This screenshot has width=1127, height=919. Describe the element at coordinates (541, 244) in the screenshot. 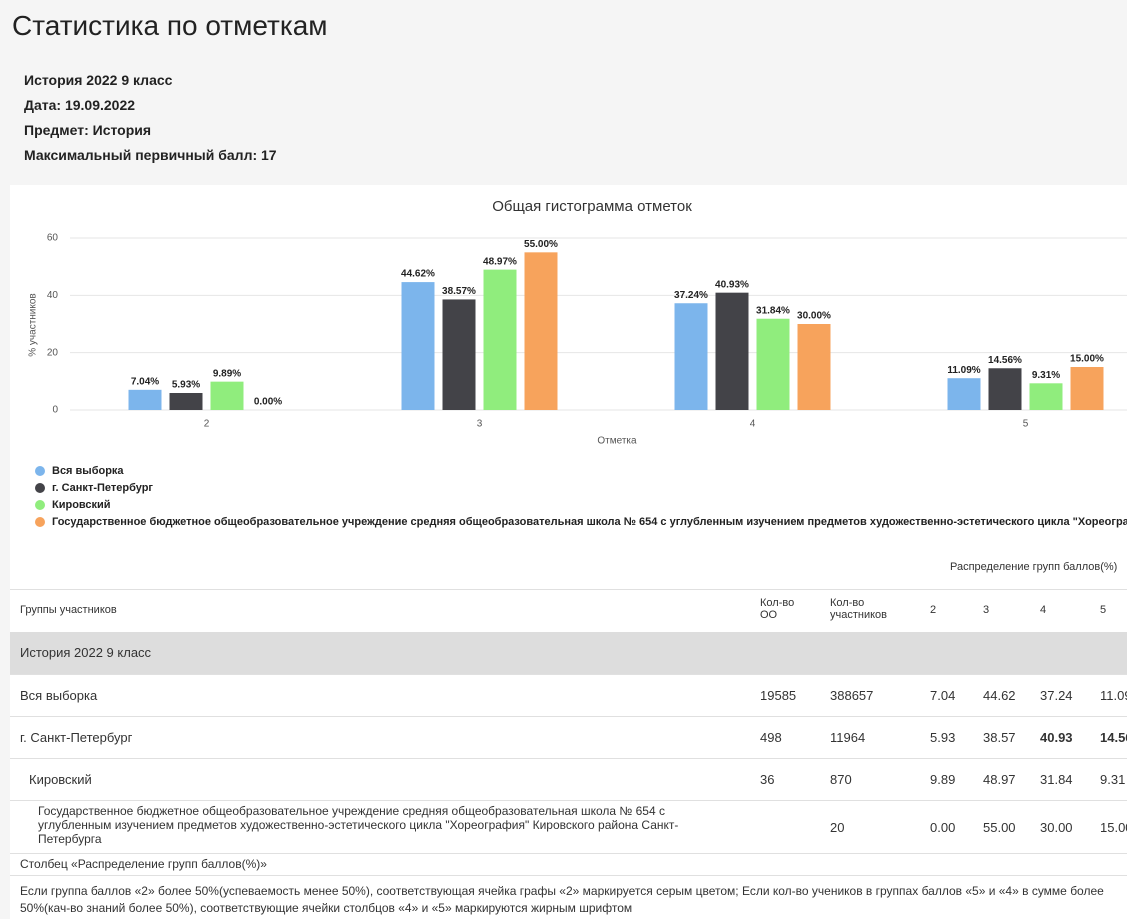

I see `value-label: 55.00%` at that location.